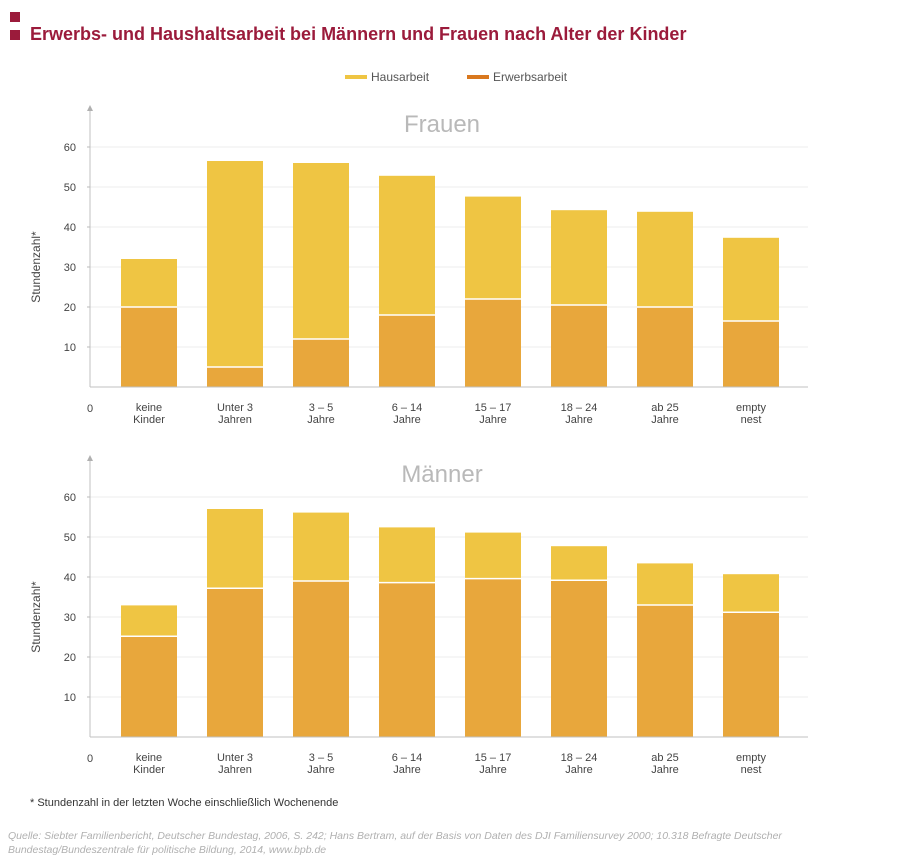 Image resolution: width=900 pixels, height=867 pixels. I want to click on chart-title: Männer, so click(441, 474).